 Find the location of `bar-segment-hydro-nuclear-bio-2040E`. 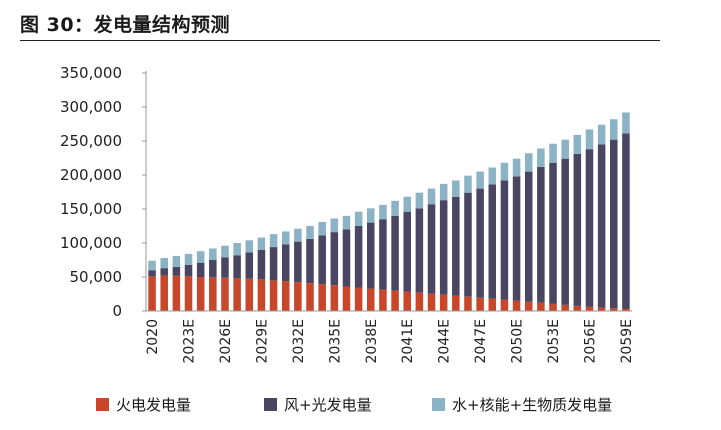

bar-segment-hydro-nuclear-bio-2040E is located at coordinates (395, 208).